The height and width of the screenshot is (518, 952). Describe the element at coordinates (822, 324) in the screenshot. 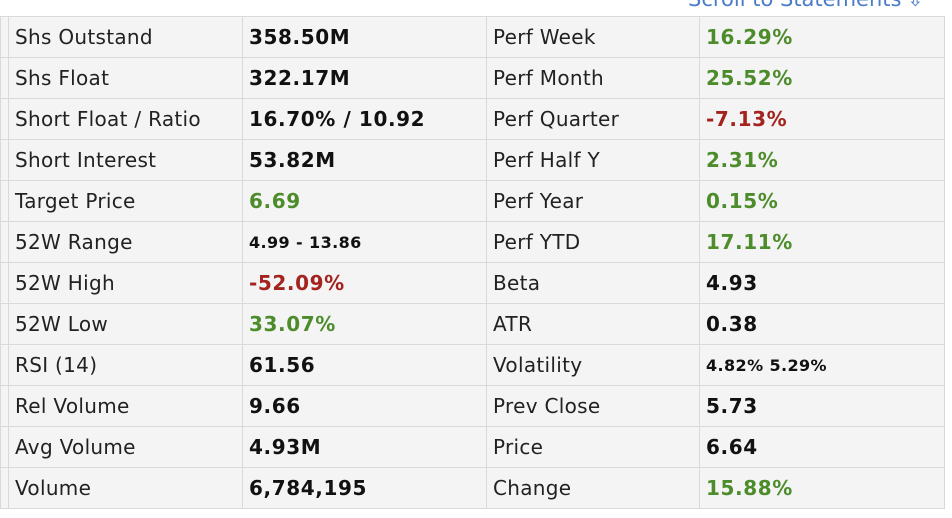

I see `stat-value: 0.38` at that location.